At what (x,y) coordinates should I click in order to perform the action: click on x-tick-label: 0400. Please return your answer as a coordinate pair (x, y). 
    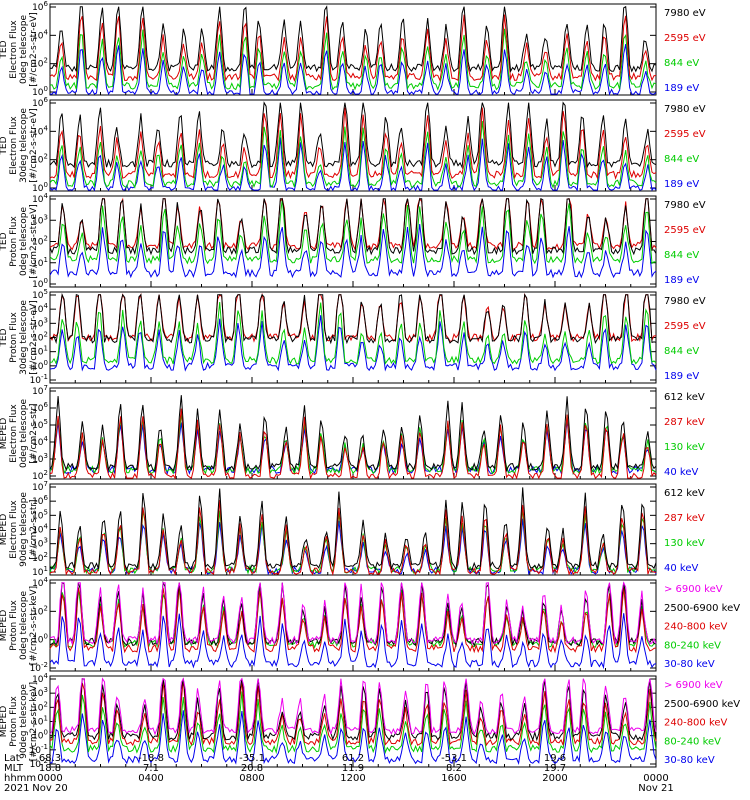
    Looking at the image, I should click on (150, 778).